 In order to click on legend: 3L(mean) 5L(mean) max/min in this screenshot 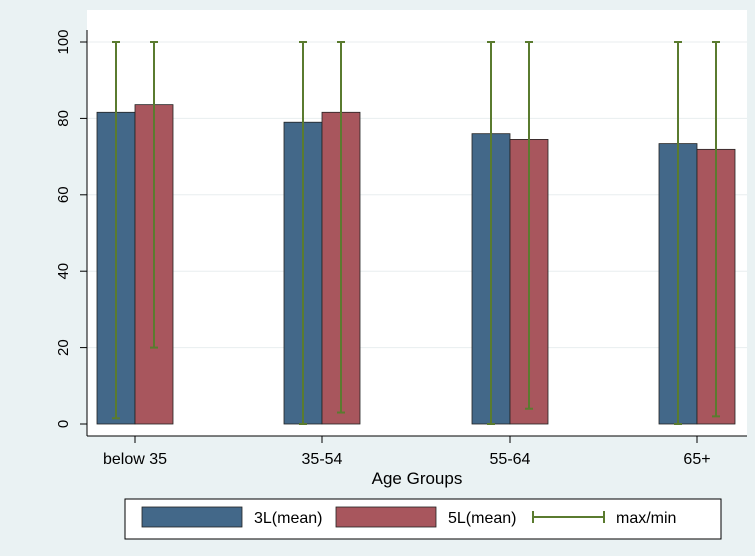, I will do `click(423, 519)`.